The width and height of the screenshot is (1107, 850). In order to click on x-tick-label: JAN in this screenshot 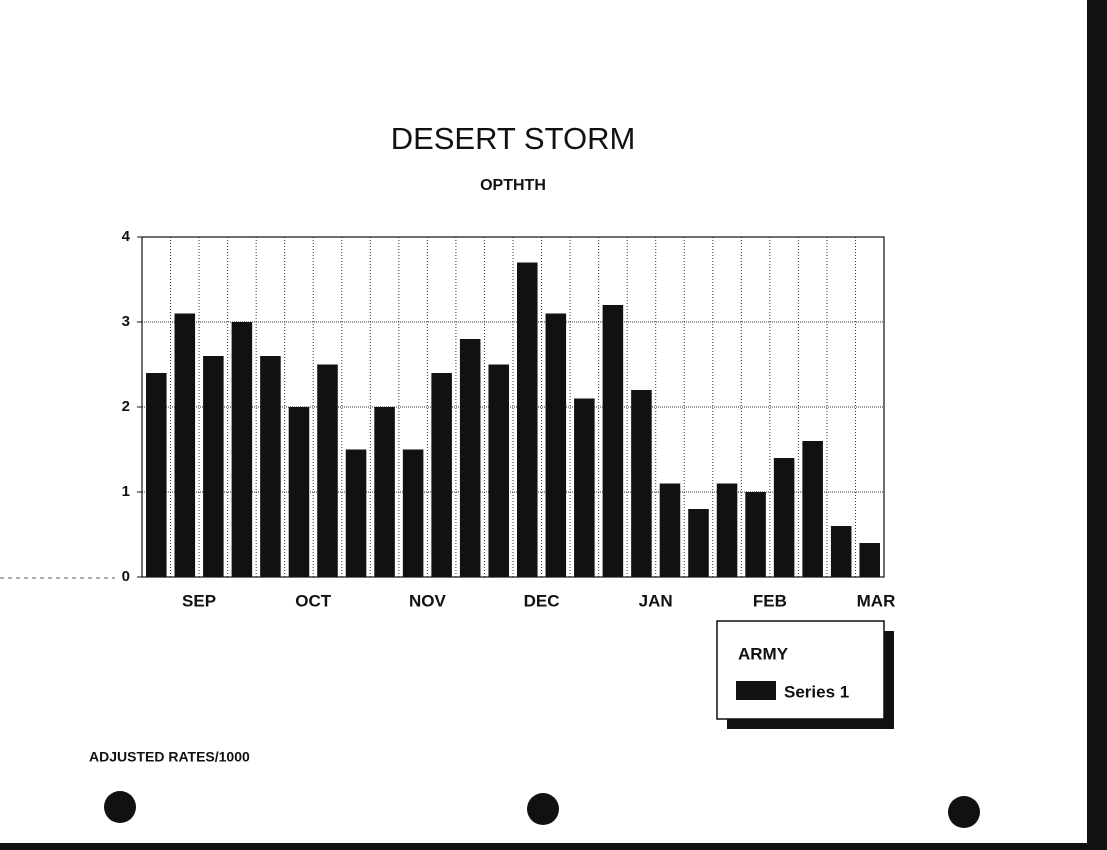, I will do `click(656, 600)`.